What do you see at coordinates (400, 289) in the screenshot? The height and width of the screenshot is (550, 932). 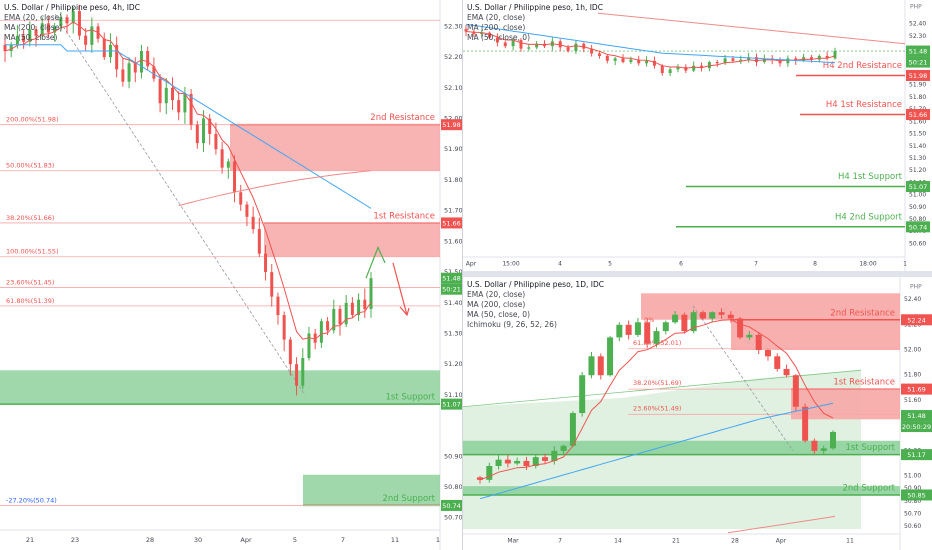 I see `forecast-arrow-down` at bounding box center [400, 289].